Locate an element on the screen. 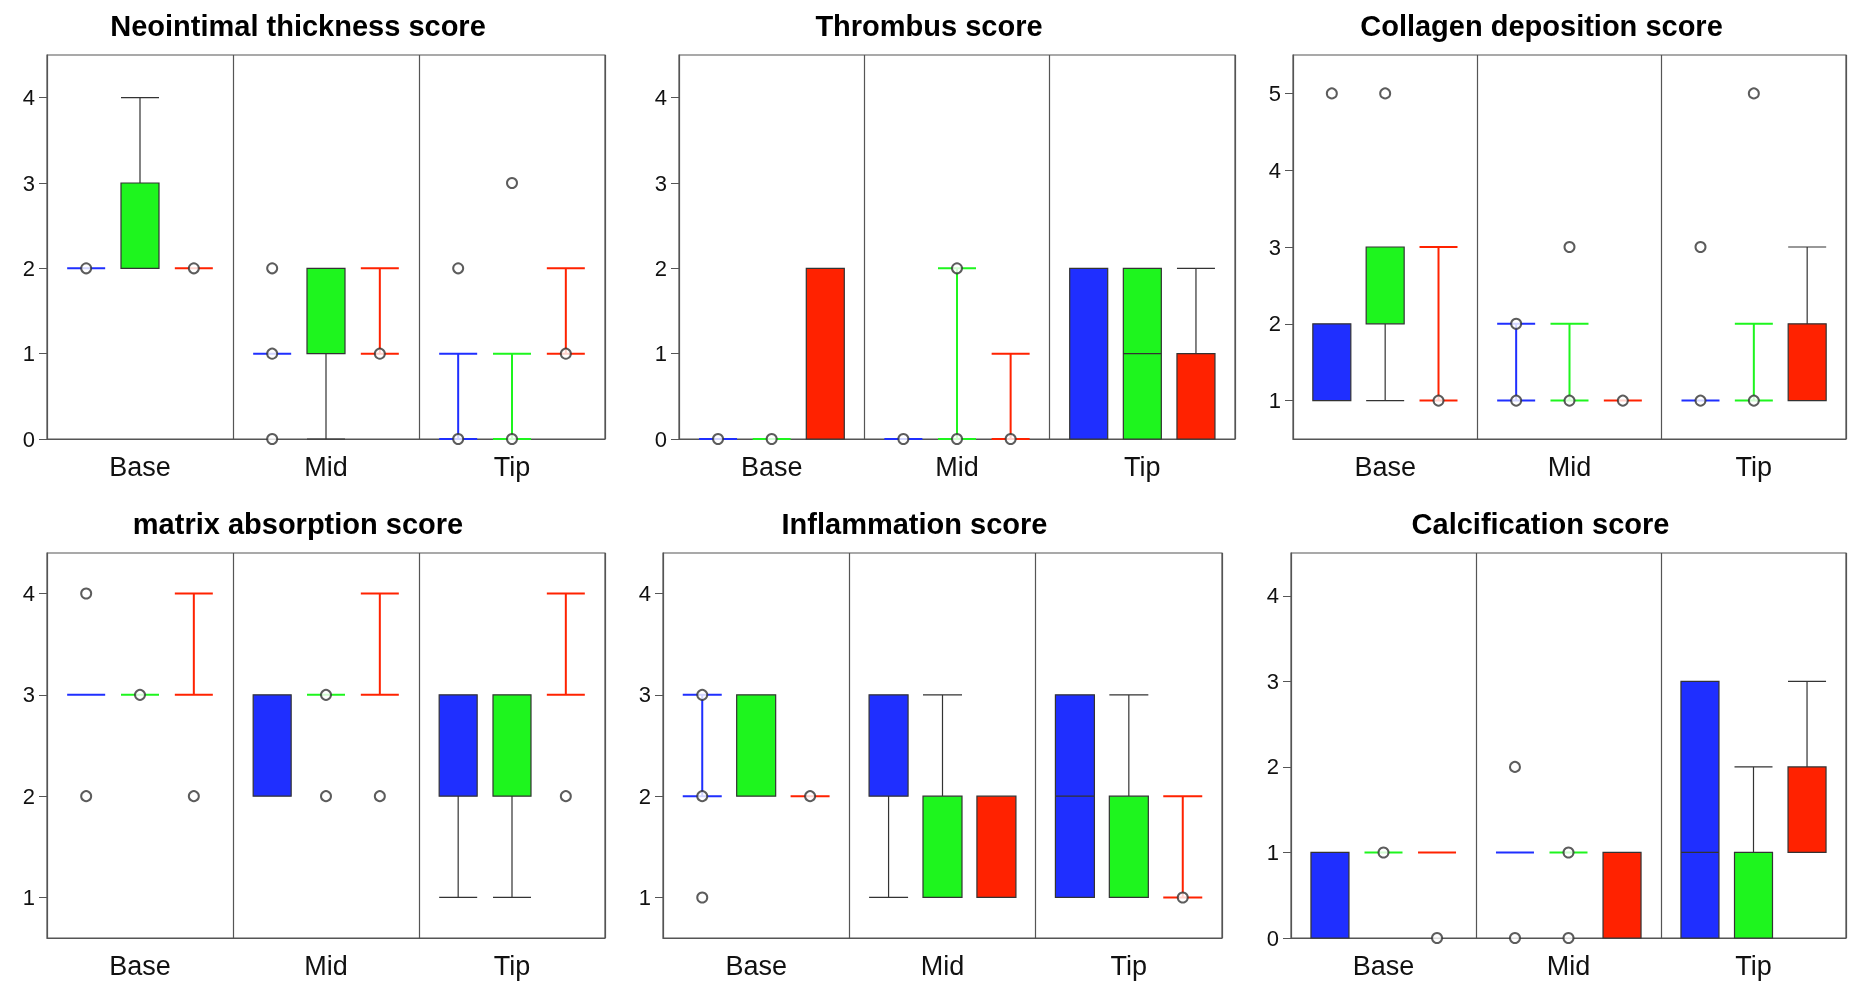 This screenshot has height=989, width=1850. chart-title: Thrombus score is located at coordinates (929, 25).